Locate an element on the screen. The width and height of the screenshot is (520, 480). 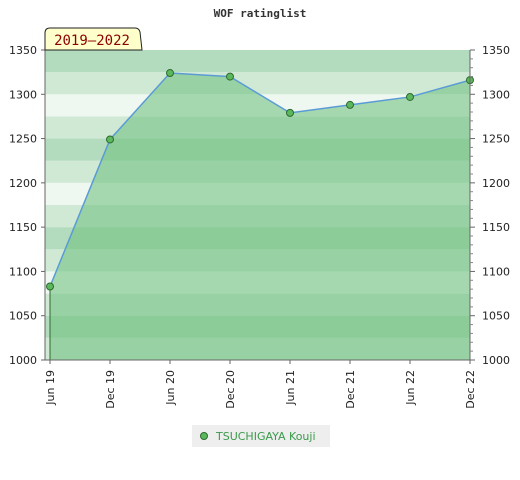
period-label-shape is located at coordinates (93, 39).